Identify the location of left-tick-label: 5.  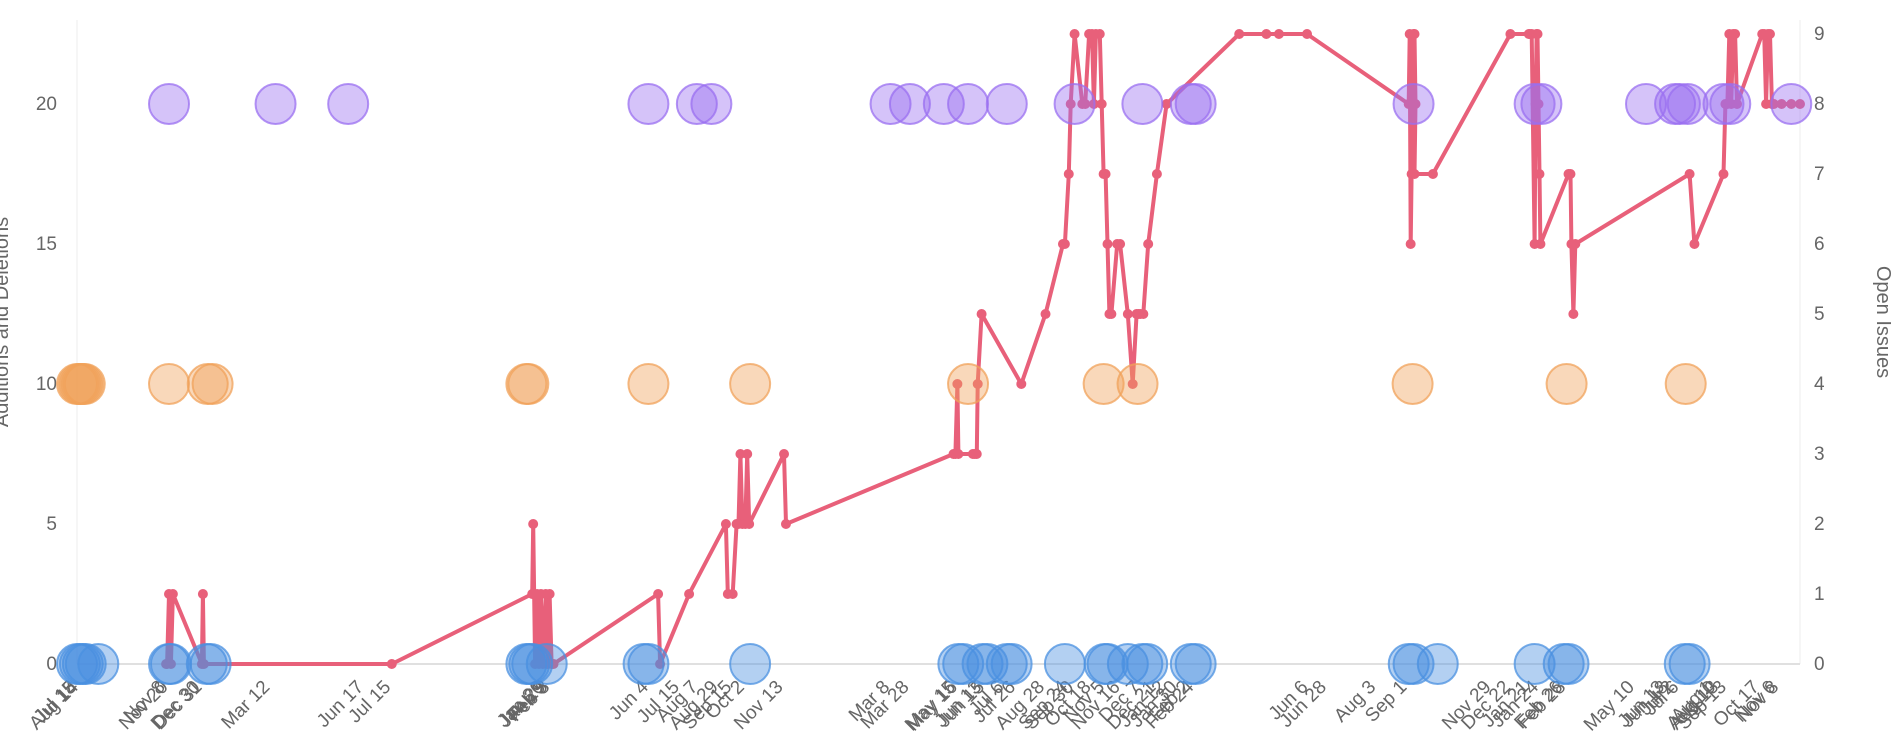
(51, 524).